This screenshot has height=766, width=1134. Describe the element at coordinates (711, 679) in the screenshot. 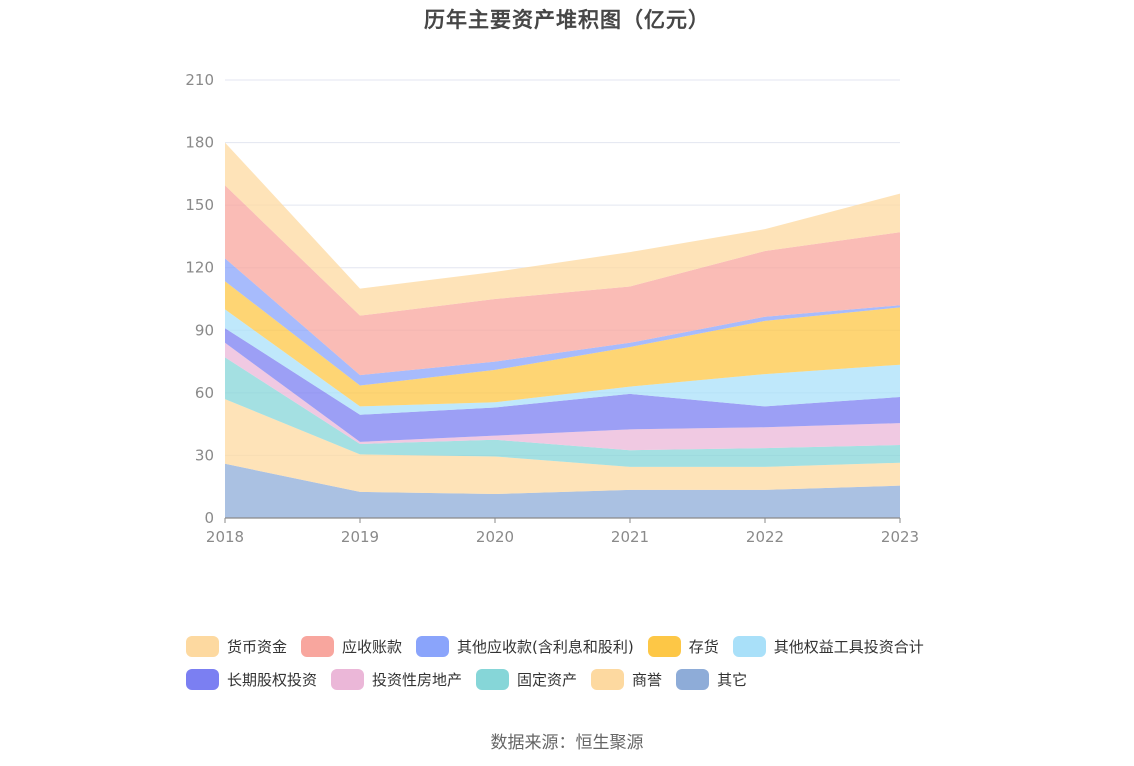

I see `legend-item: 其它` at that location.